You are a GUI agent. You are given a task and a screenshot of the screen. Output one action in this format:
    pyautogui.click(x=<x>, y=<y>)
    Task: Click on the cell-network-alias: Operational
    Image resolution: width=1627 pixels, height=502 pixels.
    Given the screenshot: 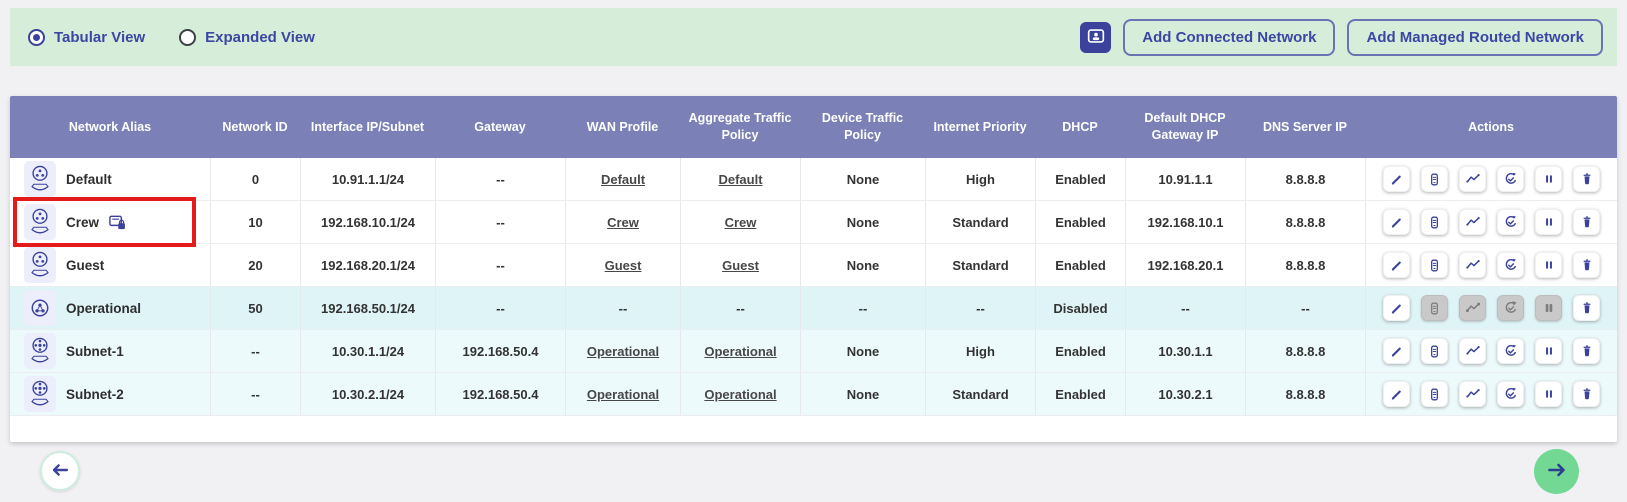 What is the action you would take?
    pyautogui.click(x=110, y=308)
    